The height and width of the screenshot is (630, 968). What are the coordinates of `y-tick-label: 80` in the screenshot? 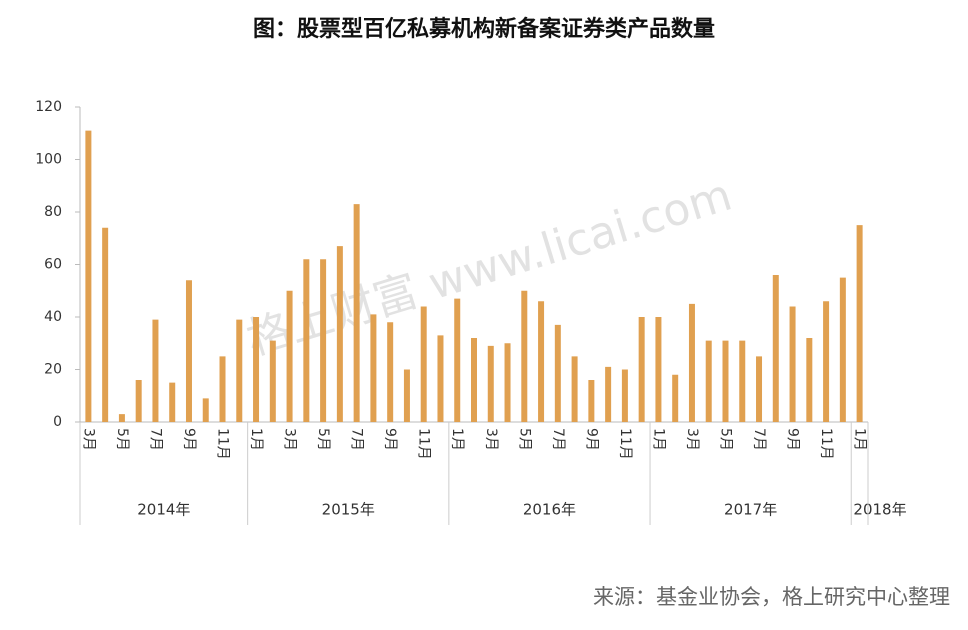 It's located at (53, 212).